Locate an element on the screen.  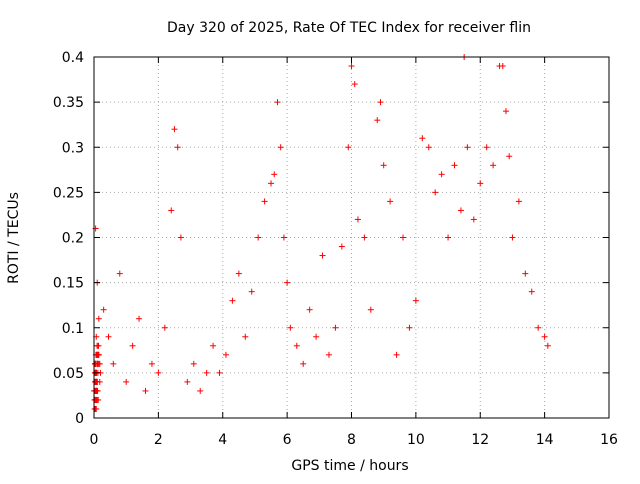
y-tick-label: 0.25 is located at coordinates (68, 193).